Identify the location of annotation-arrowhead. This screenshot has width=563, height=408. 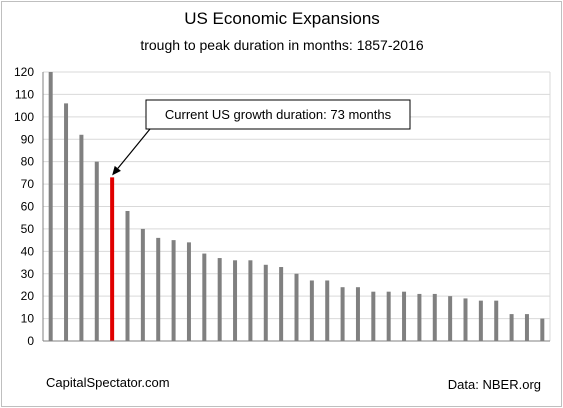
(116, 170).